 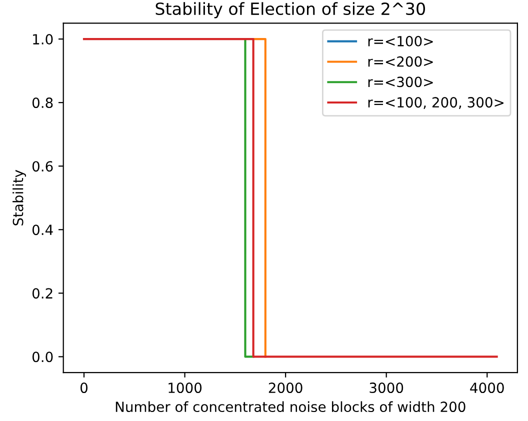 I want to click on y-tick-label: 1.0, so click(x=43, y=39).